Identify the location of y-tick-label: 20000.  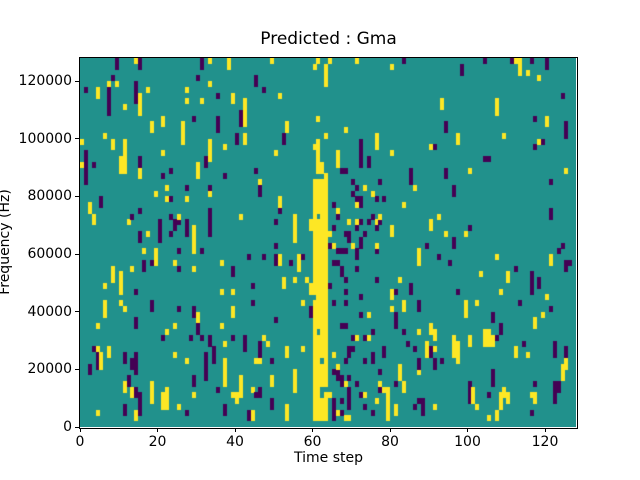
(49, 369).